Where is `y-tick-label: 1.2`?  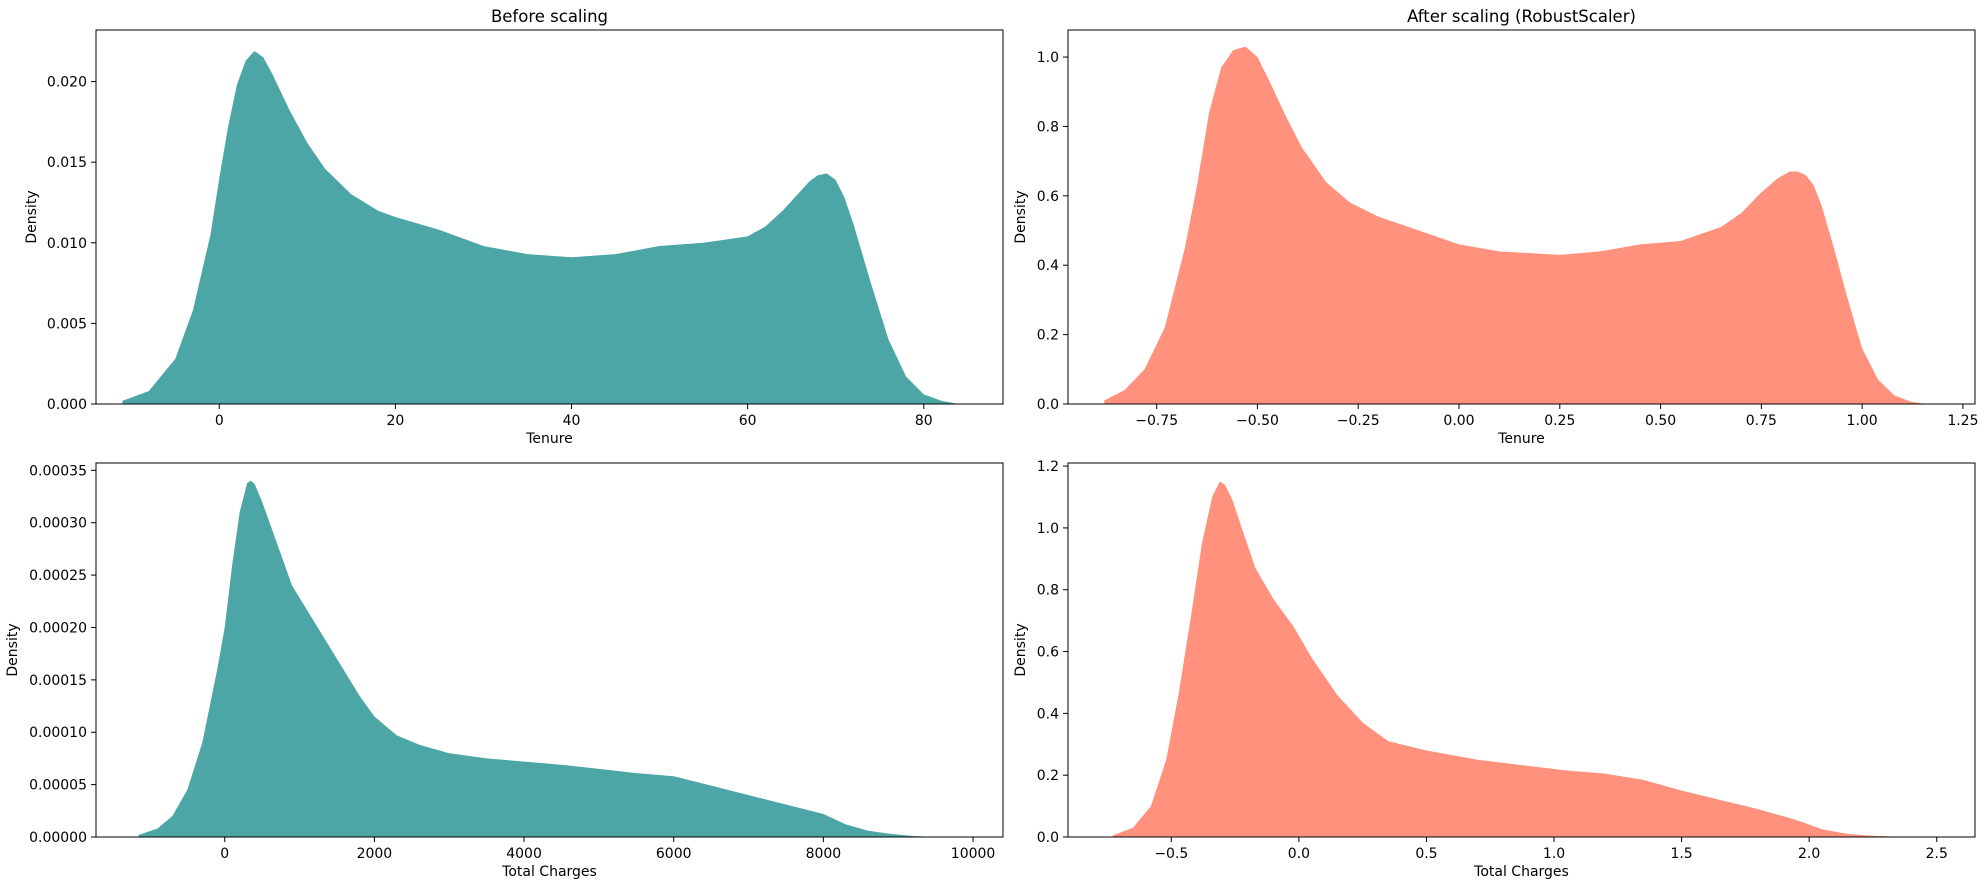 y-tick-label: 1.2 is located at coordinates (1048, 467).